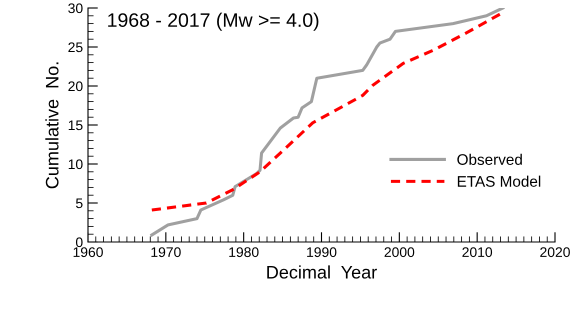 Image resolution: width=577 pixels, height=324 pixels. I want to click on x-tick-label: 2000, so click(399, 252).